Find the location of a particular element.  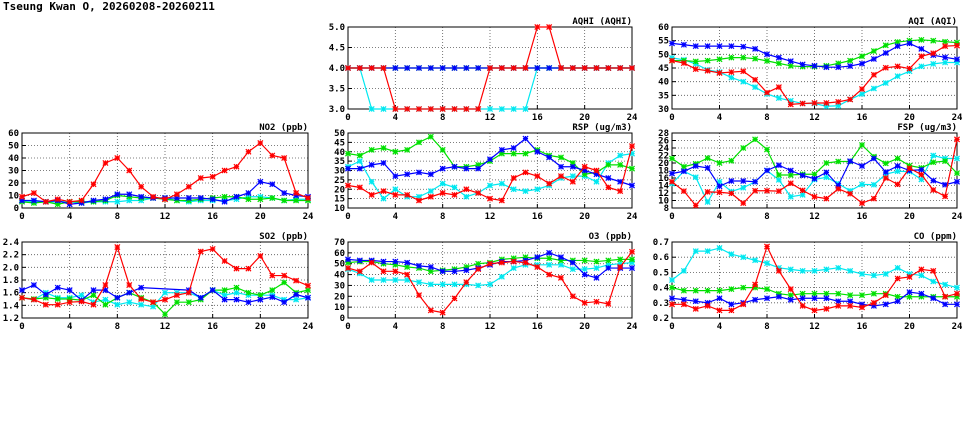

y-tick-label: 0 is located at coordinates (16, 209).